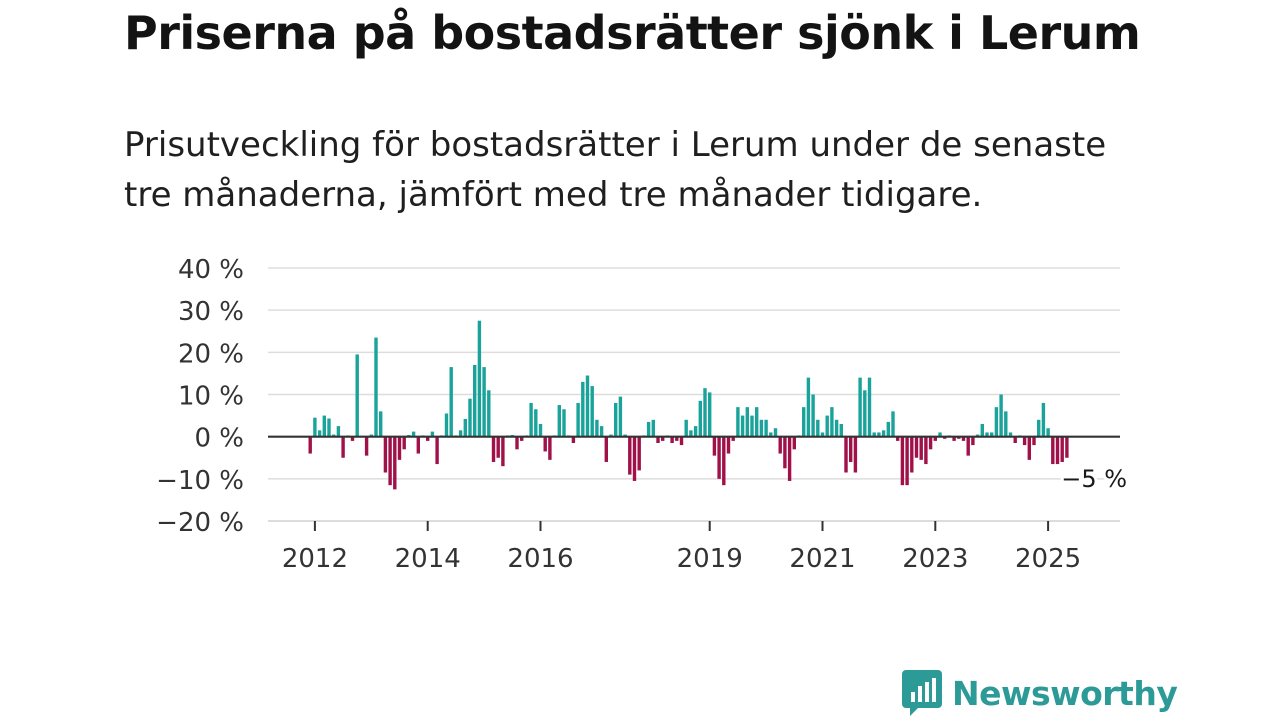  I want to click on x-tick-label: 2023, so click(935, 559).